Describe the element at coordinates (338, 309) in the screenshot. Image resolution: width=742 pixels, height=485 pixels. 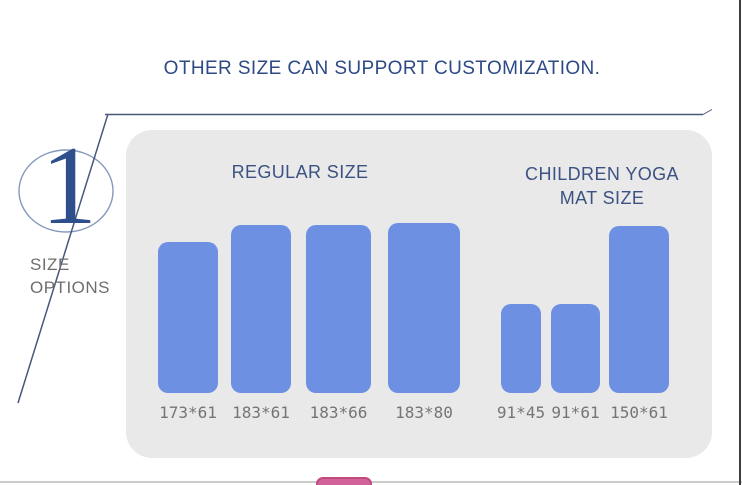
I see `size-bar-183*66` at that location.